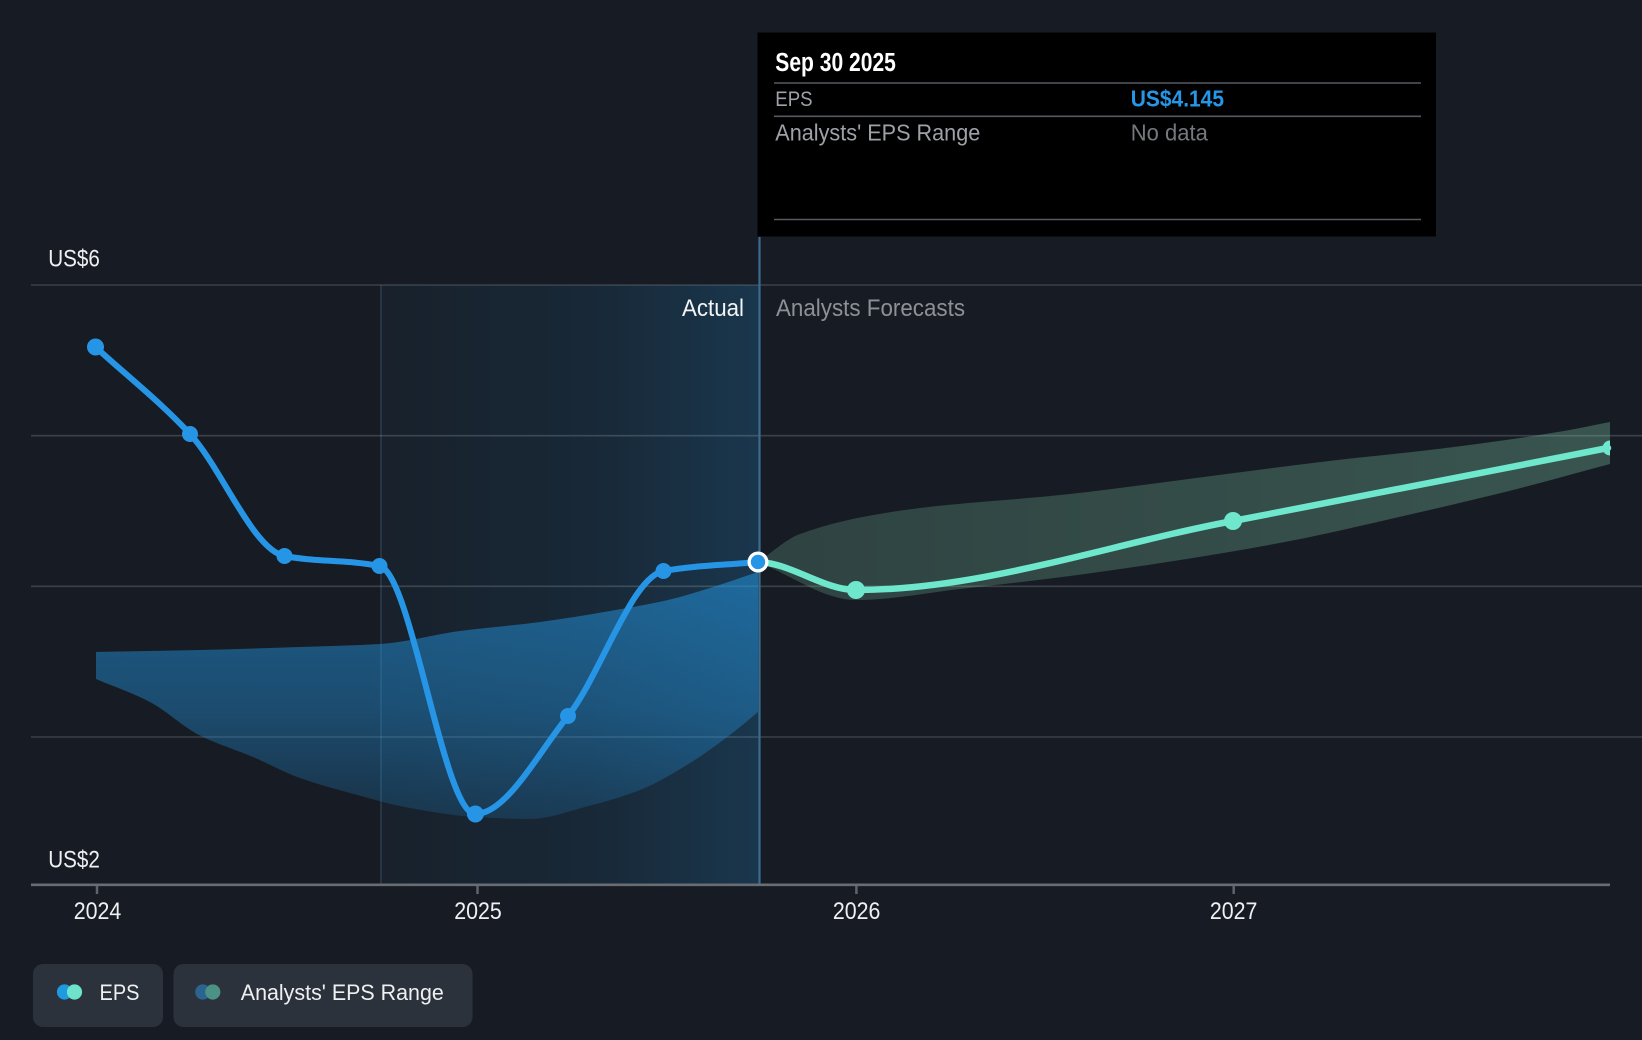 The width and height of the screenshot is (1642, 1040). Describe the element at coordinates (98, 911) in the screenshot. I see `svg-text: 2024` at that location.